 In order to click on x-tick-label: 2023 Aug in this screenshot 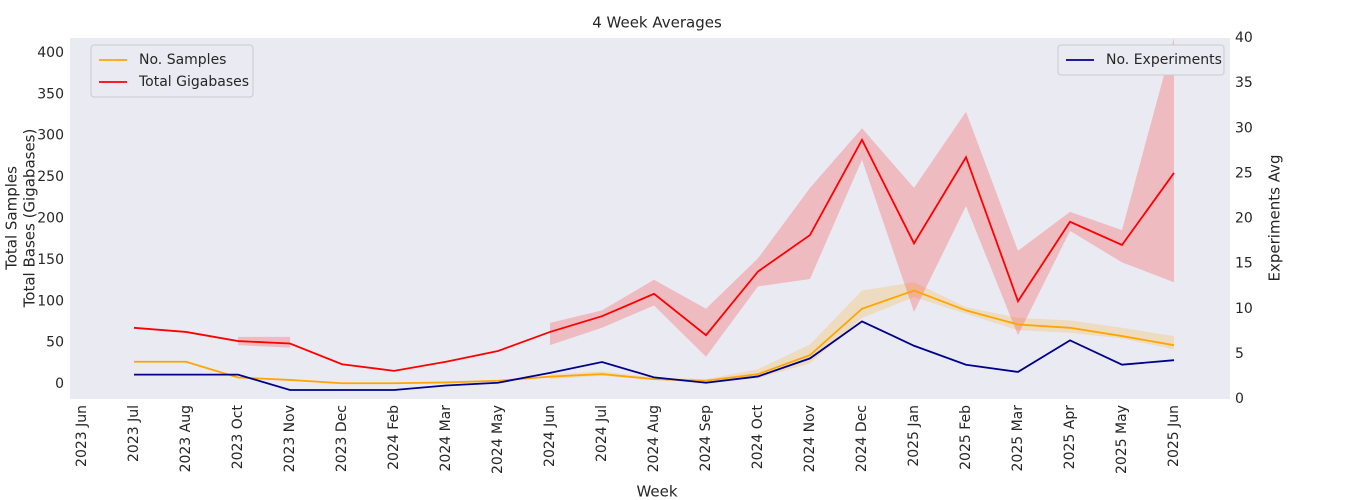, I will do `click(186, 438)`.